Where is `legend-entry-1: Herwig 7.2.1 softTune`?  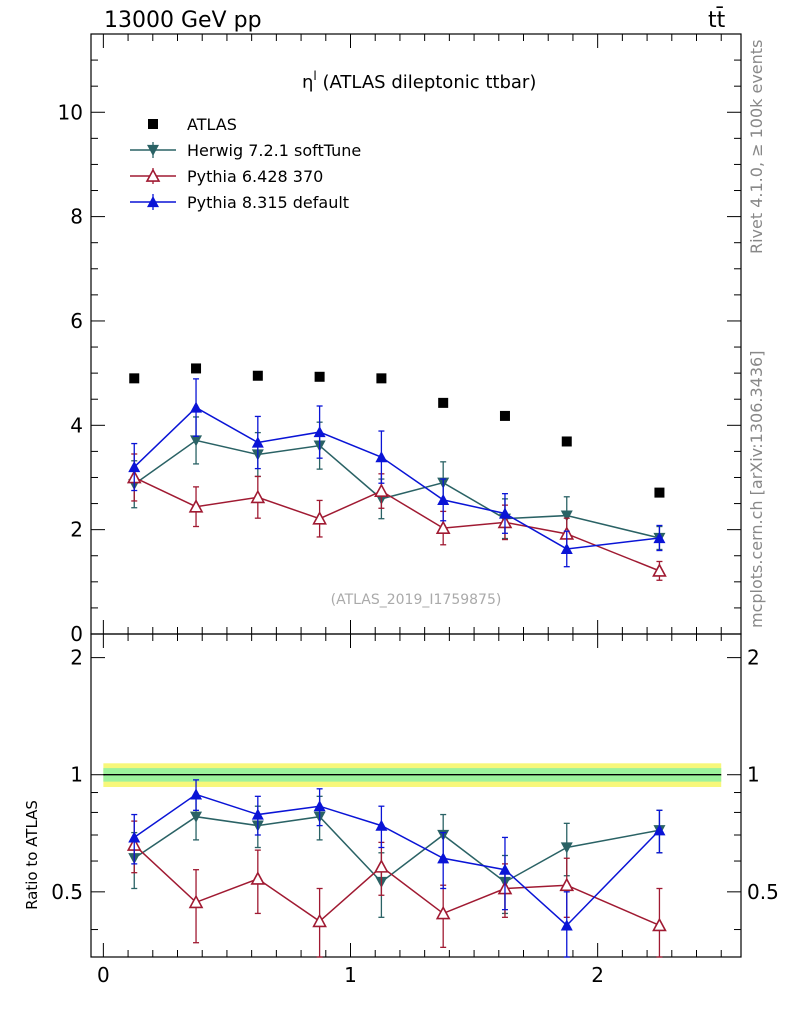
legend-entry-1: Herwig 7.2.1 softTune is located at coordinates (245, 150).